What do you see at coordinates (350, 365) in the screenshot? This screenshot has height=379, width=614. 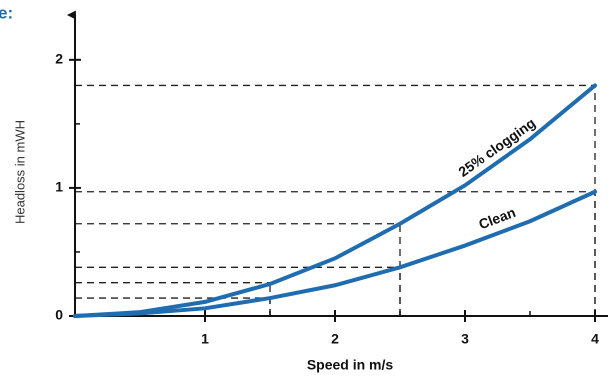 I see `x-axis-label: Speed in m/s` at bounding box center [350, 365].